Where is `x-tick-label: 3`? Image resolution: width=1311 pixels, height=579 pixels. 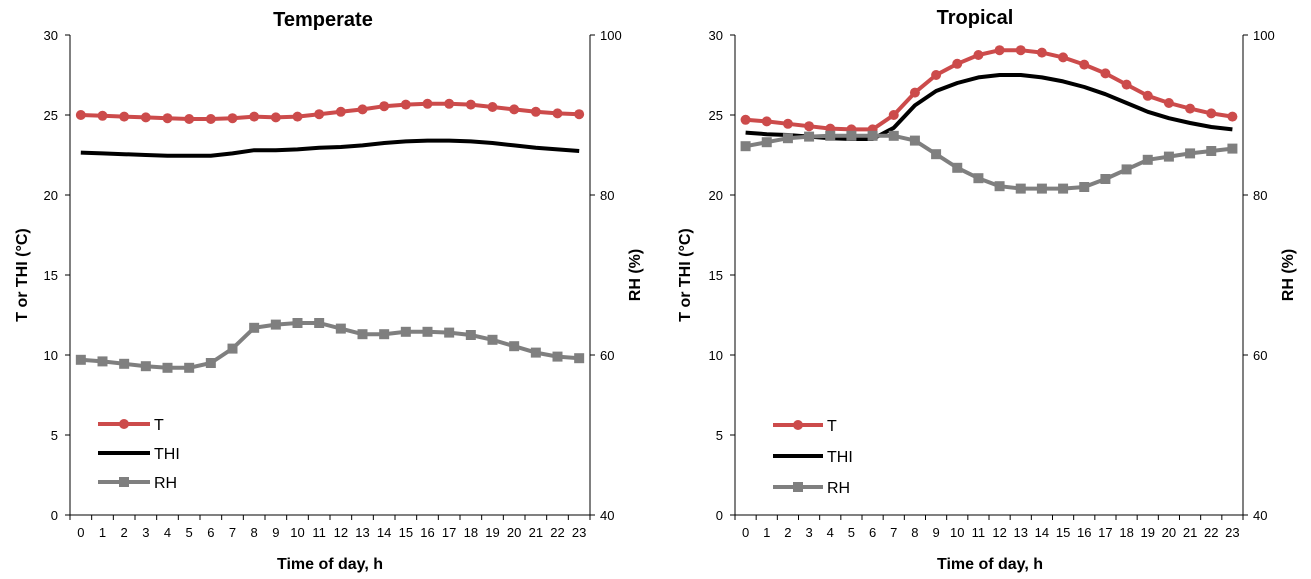
x-tick-label: 3 is located at coordinates (145, 532).